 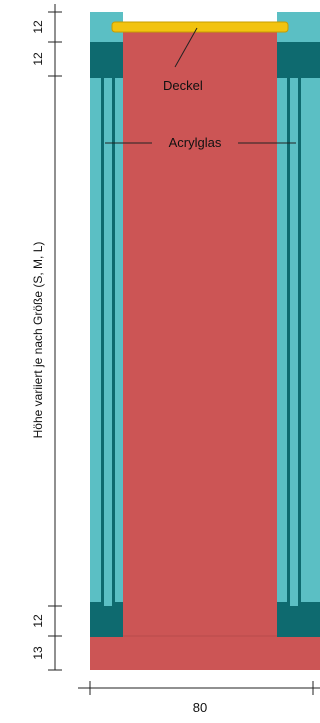 What do you see at coordinates (108, 342) in the screenshot?
I see `left-acrylic-glass` at bounding box center [108, 342].